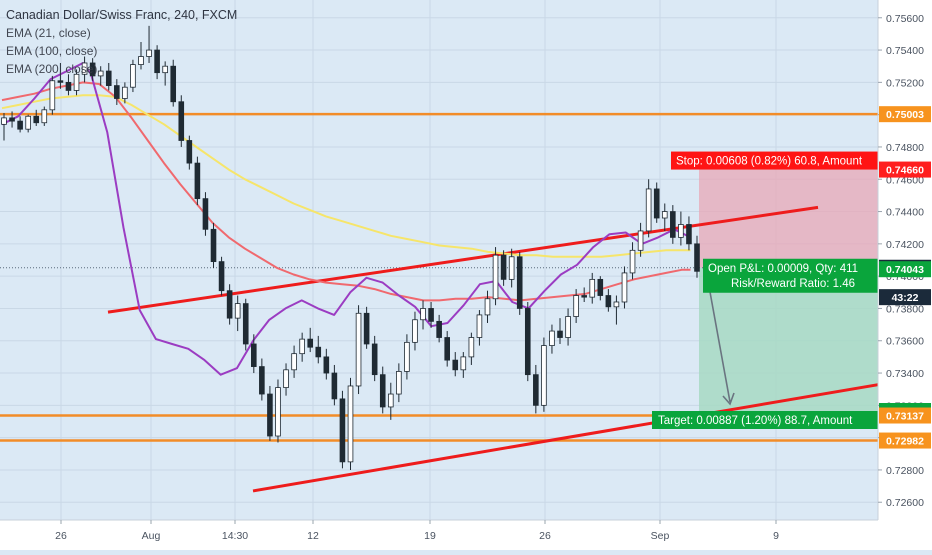 Image resolution: width=932 pixels, height=555 pixels. I want to click on price-badge-label: 0.74660, so click(905, 171).